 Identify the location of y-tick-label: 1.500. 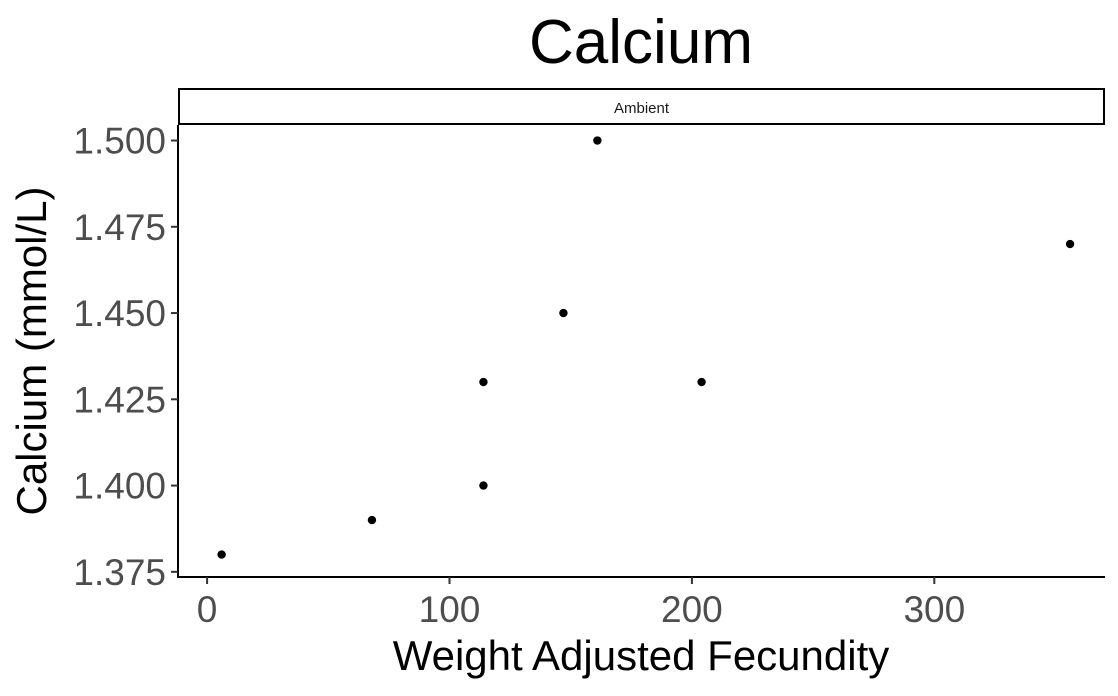
(119, 141).